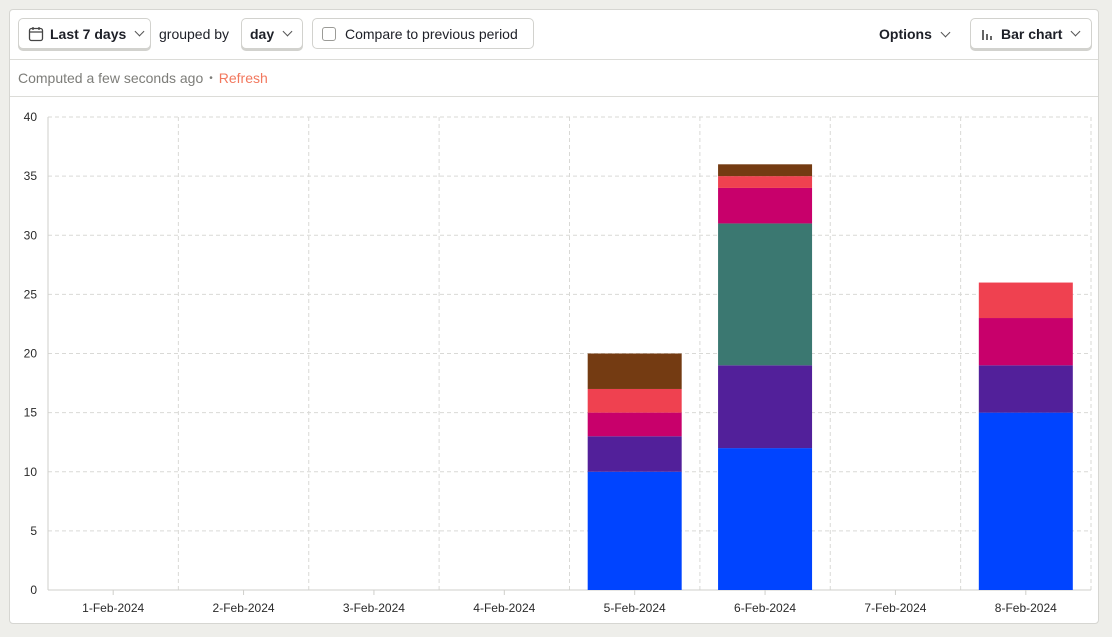 The width and height of the screenshot is (1112, 637). What do you see at coordinates (504, 608) in the screenshot?
I see `x-tick-label: 4-Feb-2024` at bounding box center [504, 608].